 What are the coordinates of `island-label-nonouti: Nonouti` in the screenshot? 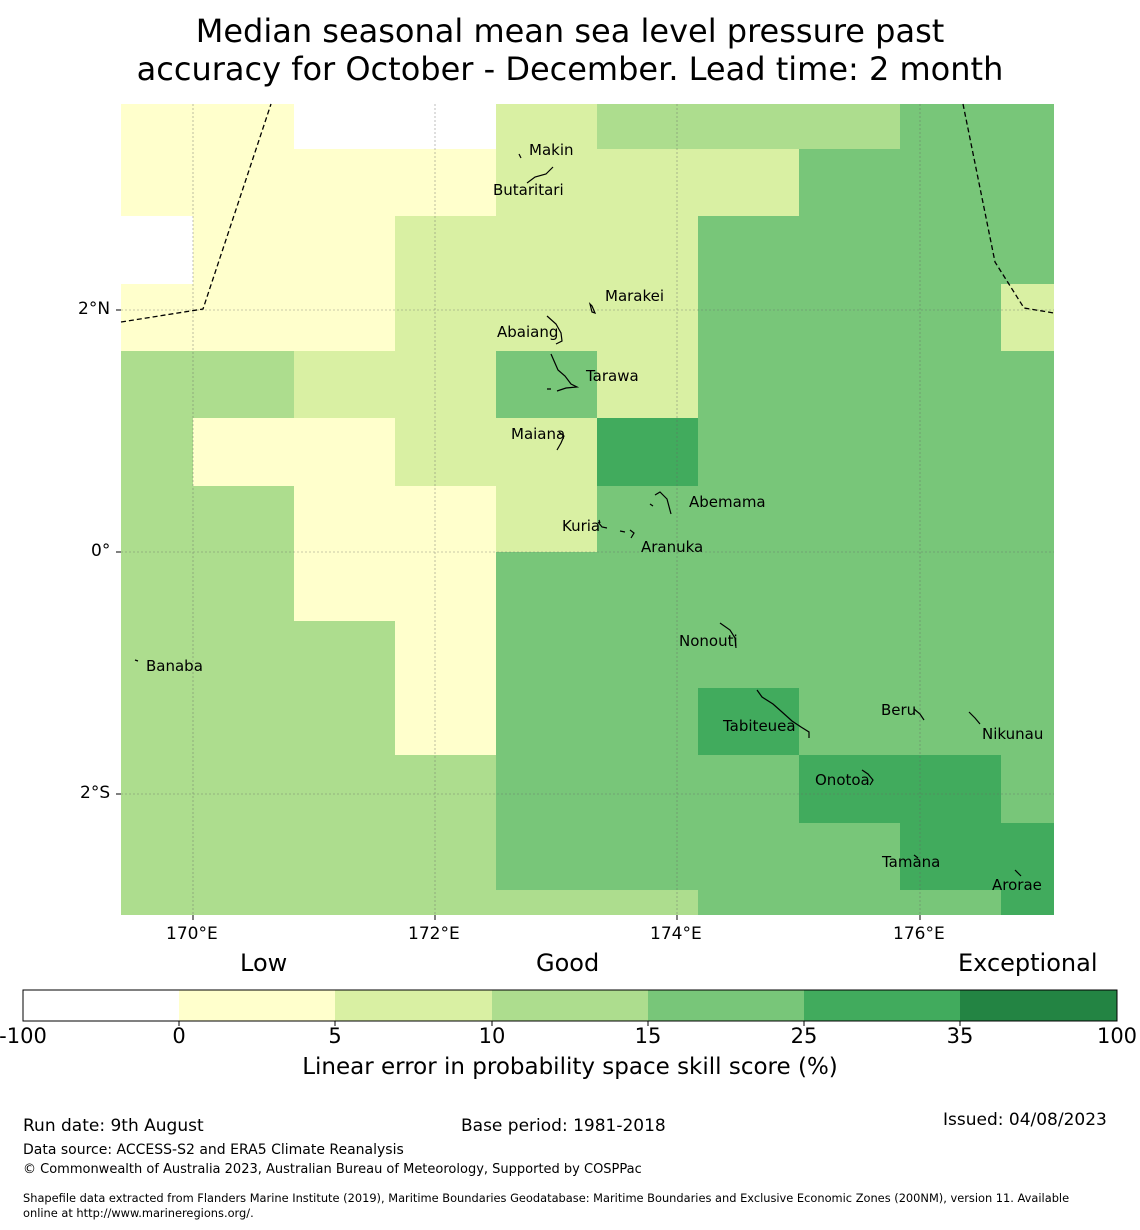 It's located at (708, 641).